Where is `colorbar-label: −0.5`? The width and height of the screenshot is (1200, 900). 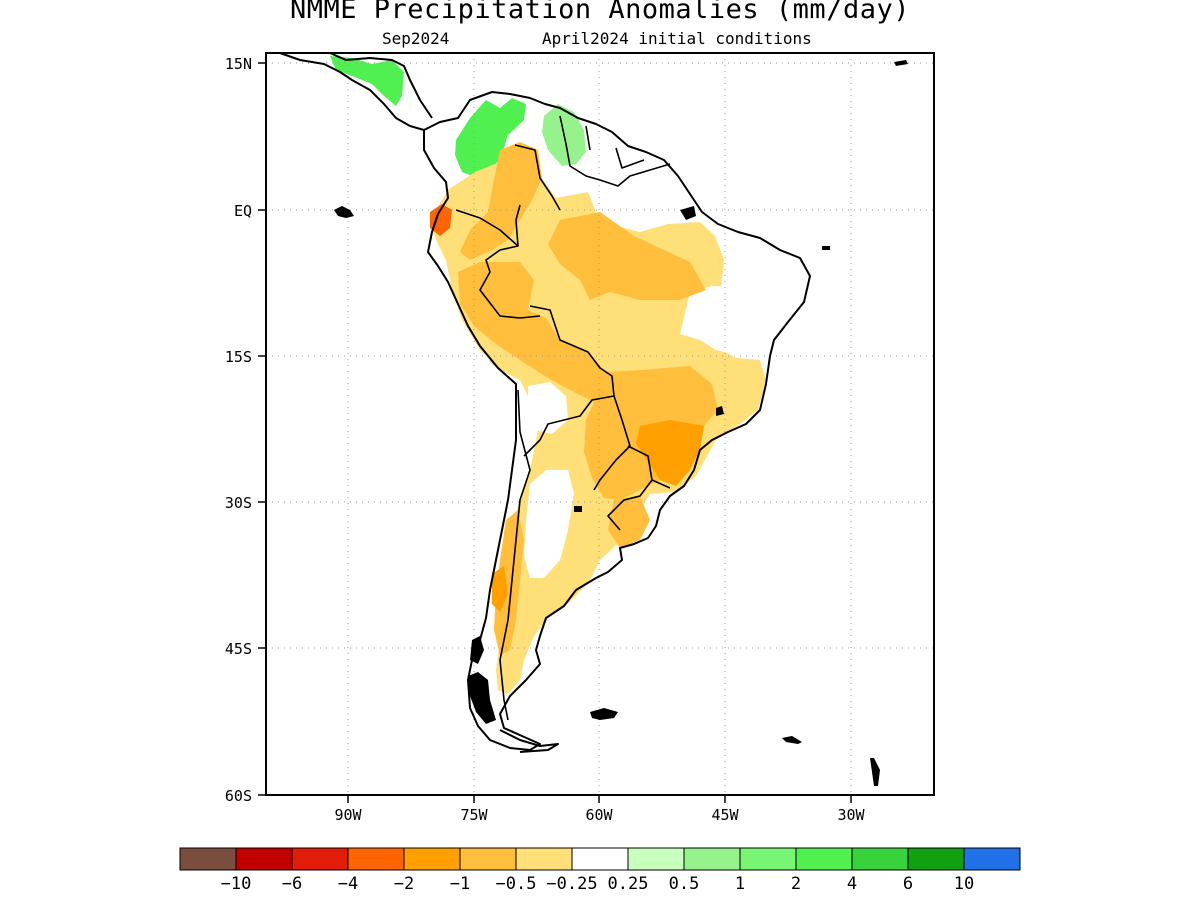 colorbar-label: −0.5 is located at coordinates (516, 884).